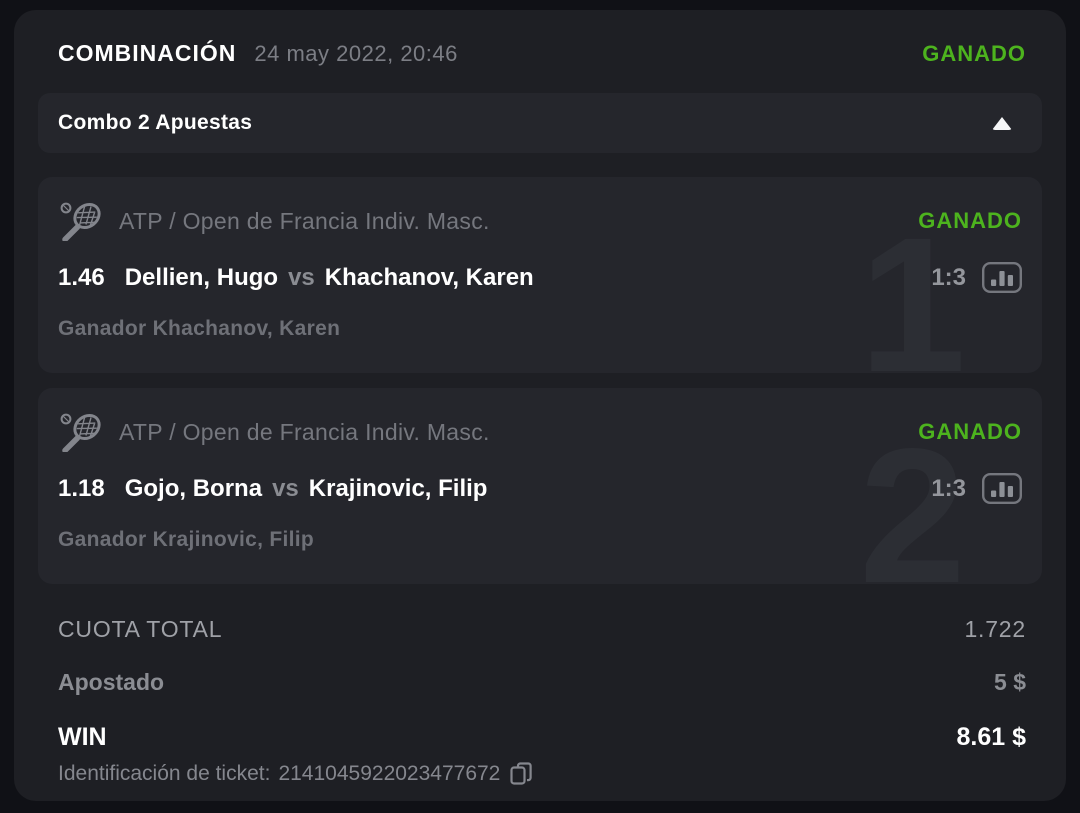 The height and width of the screenshot is (813, 1080). Describe the element at coordinates (186, 539) in the screenshot. I see `pick-label: Ganador Krajinovic, Filip` at that location.